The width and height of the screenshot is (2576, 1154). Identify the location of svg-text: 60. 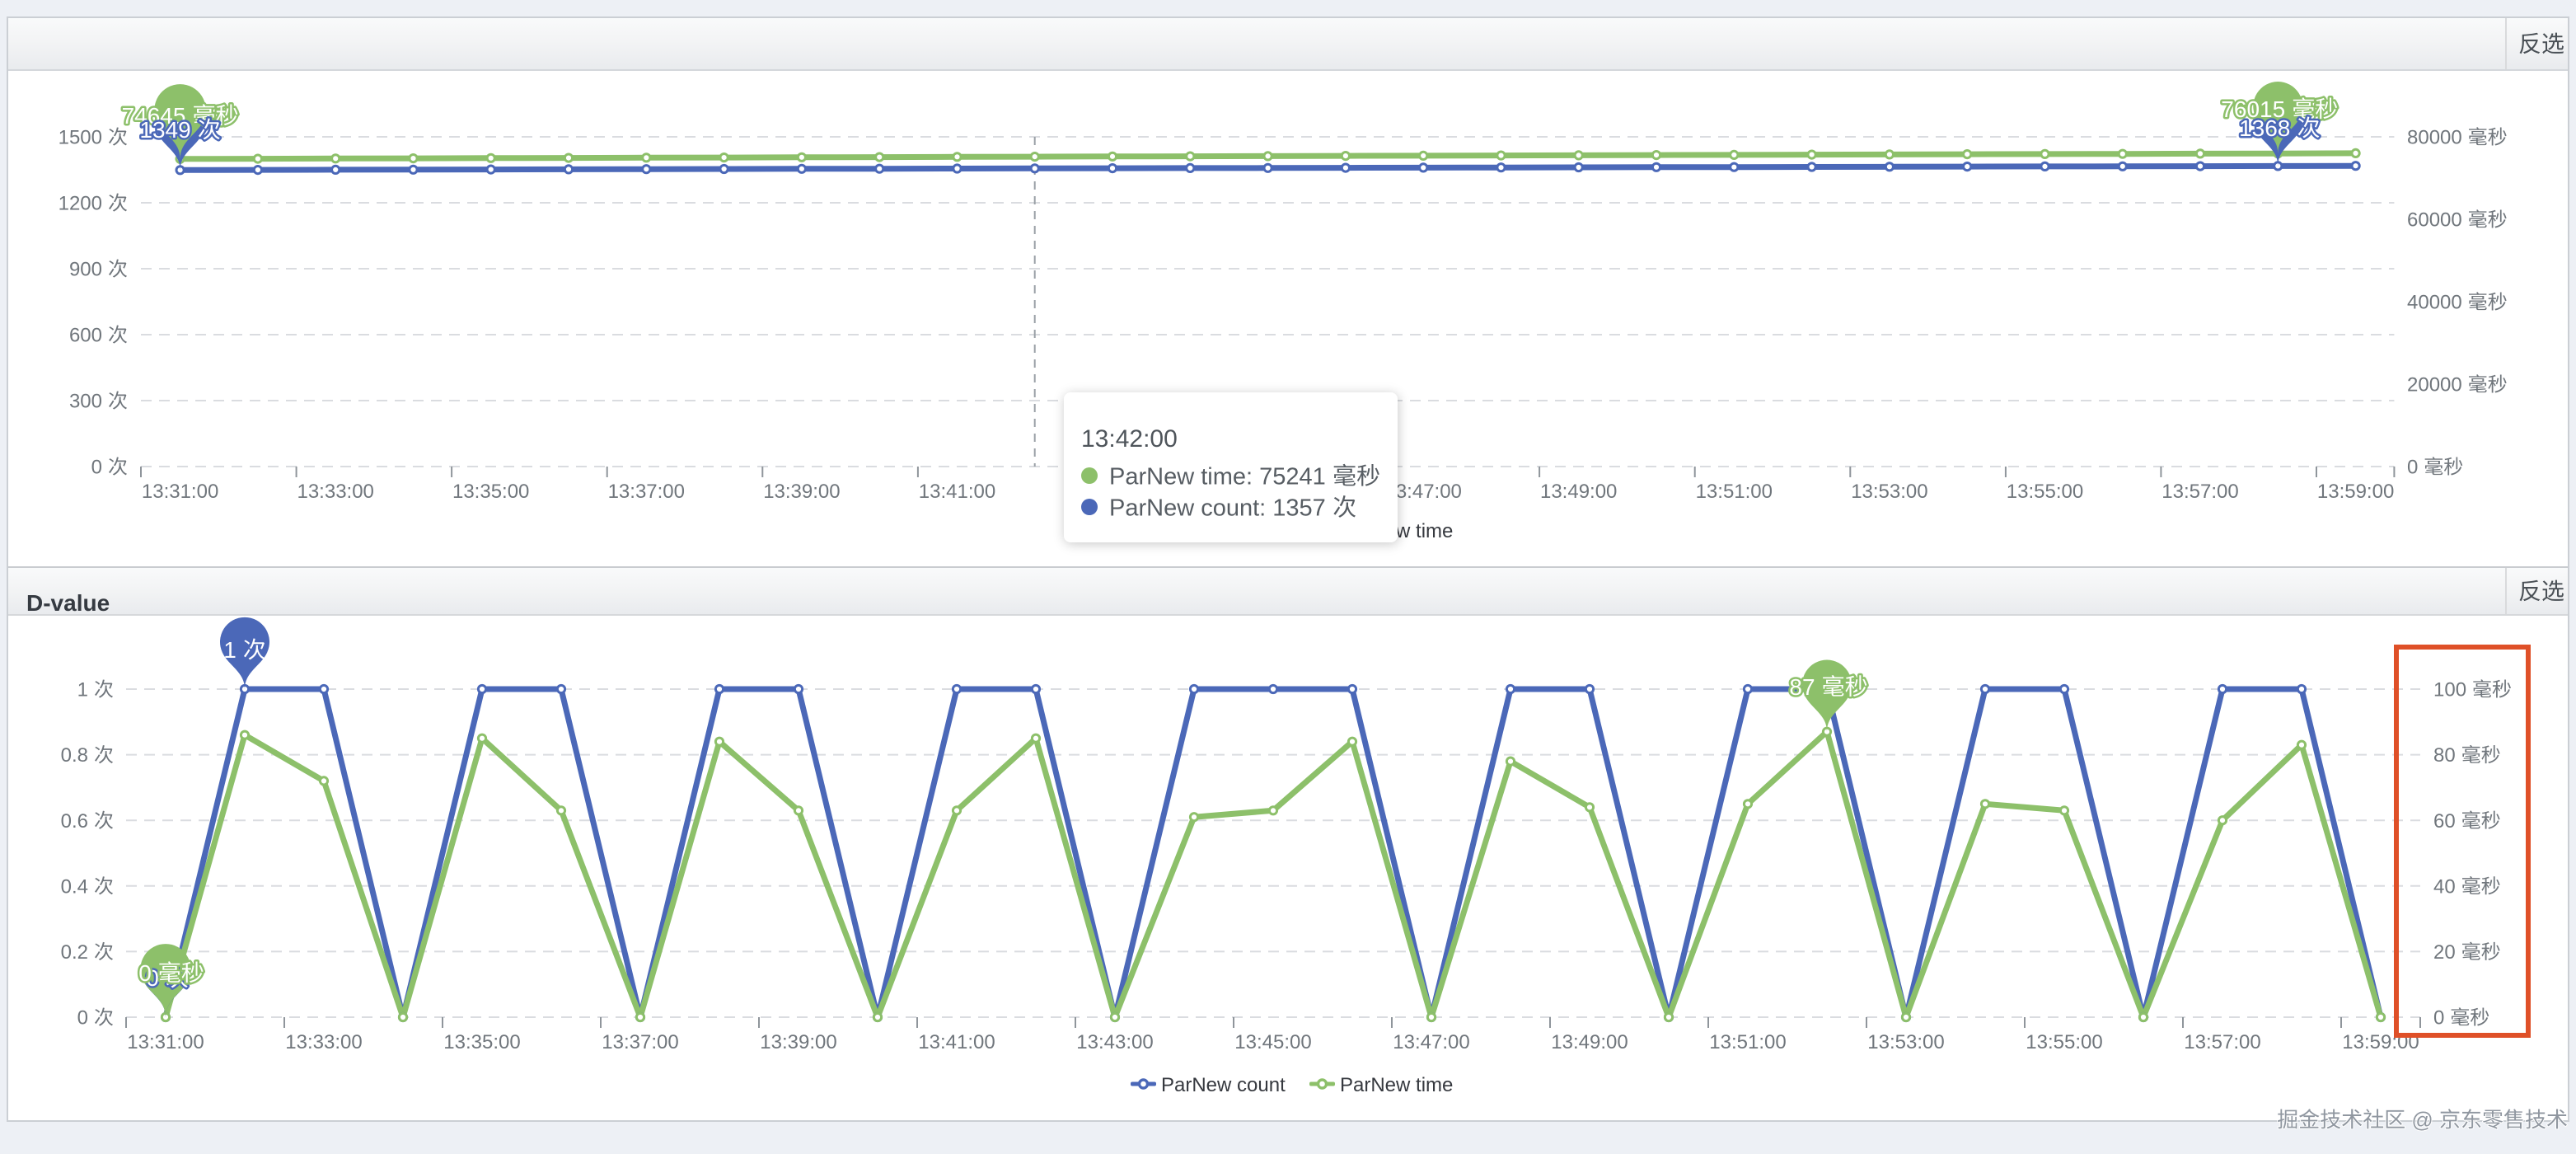
(2444, 821).